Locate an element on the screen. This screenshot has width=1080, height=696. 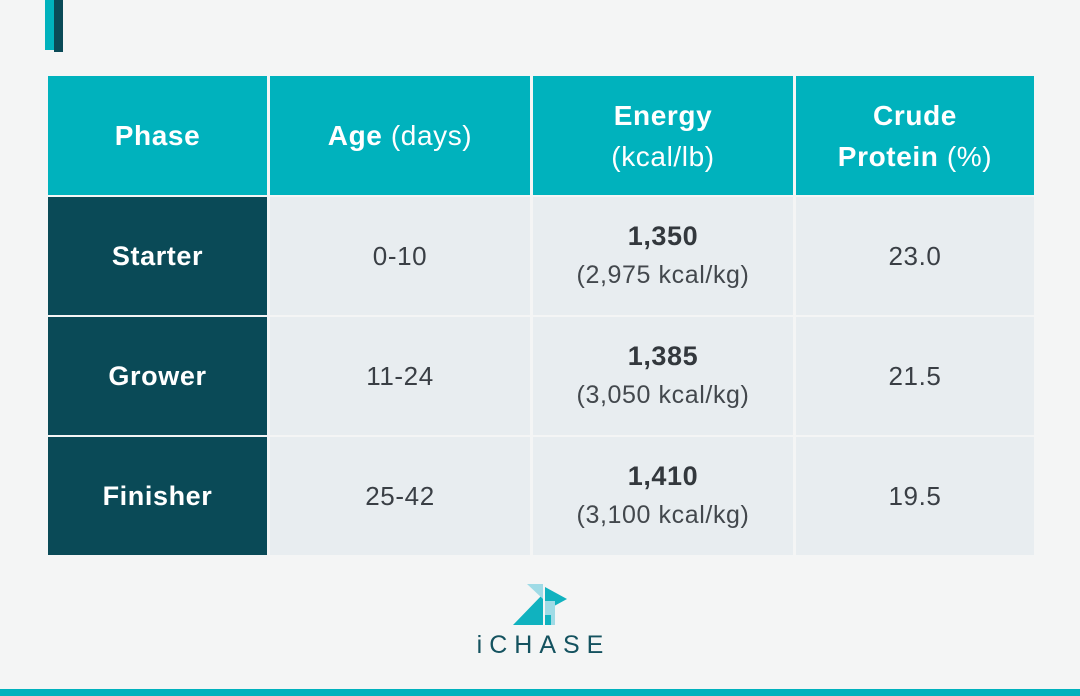
bottom-accent-bar is located at coordinates (540, 692).